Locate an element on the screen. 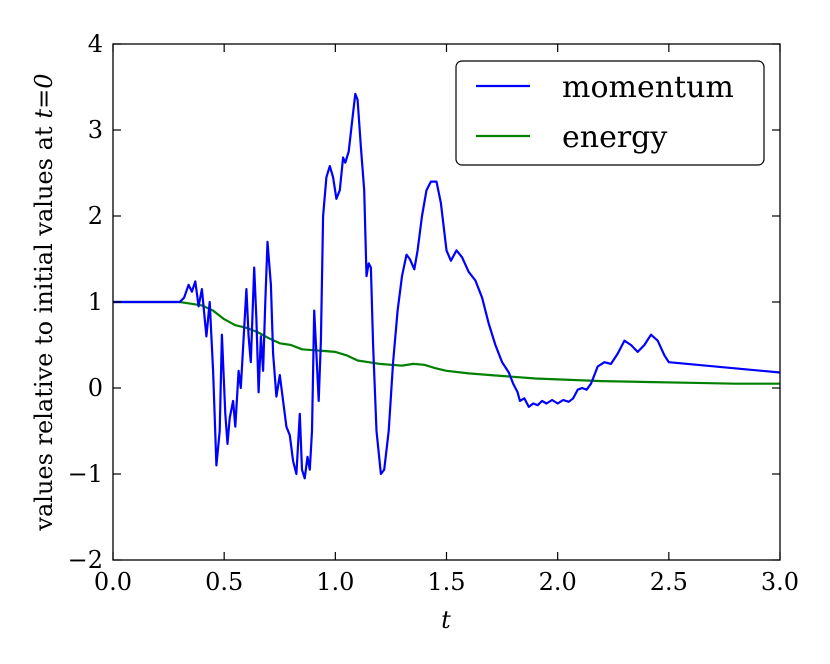  x-tick-label: 2.0 is located at coordinates (558, 582).